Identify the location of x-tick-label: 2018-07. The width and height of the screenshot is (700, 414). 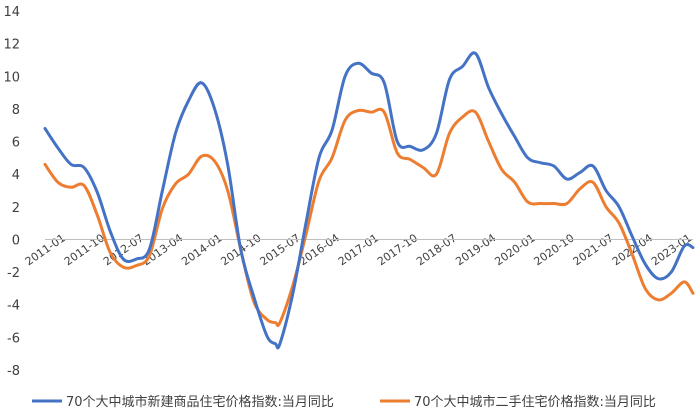
(436, 249).